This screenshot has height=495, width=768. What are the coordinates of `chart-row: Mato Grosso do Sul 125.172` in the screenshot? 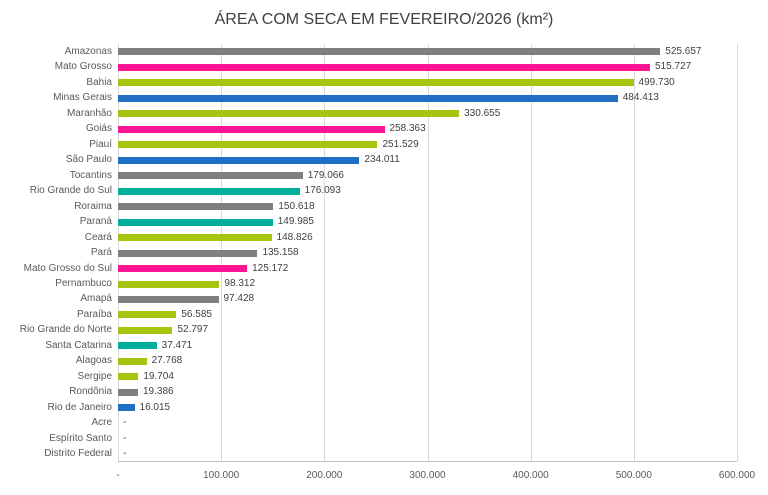 It's located at (384, 268).